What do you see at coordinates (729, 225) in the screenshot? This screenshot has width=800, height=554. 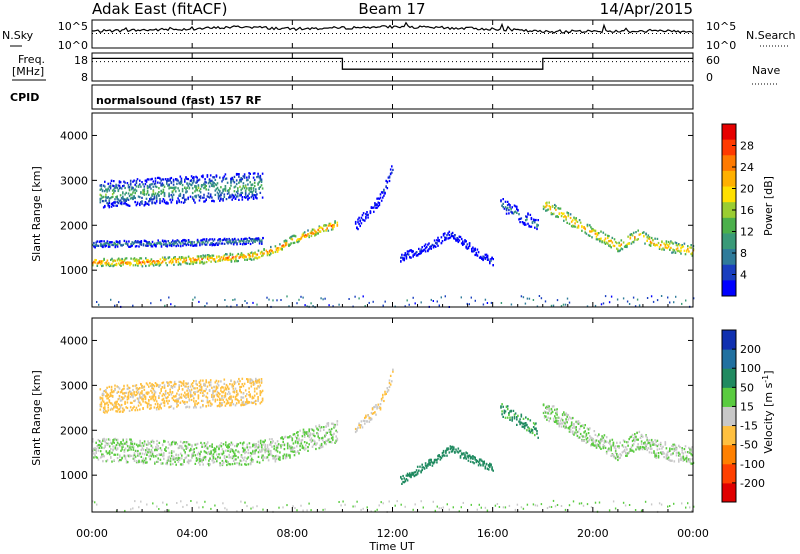 I see `colorbar-swatch` at bounding box center [729, 225].